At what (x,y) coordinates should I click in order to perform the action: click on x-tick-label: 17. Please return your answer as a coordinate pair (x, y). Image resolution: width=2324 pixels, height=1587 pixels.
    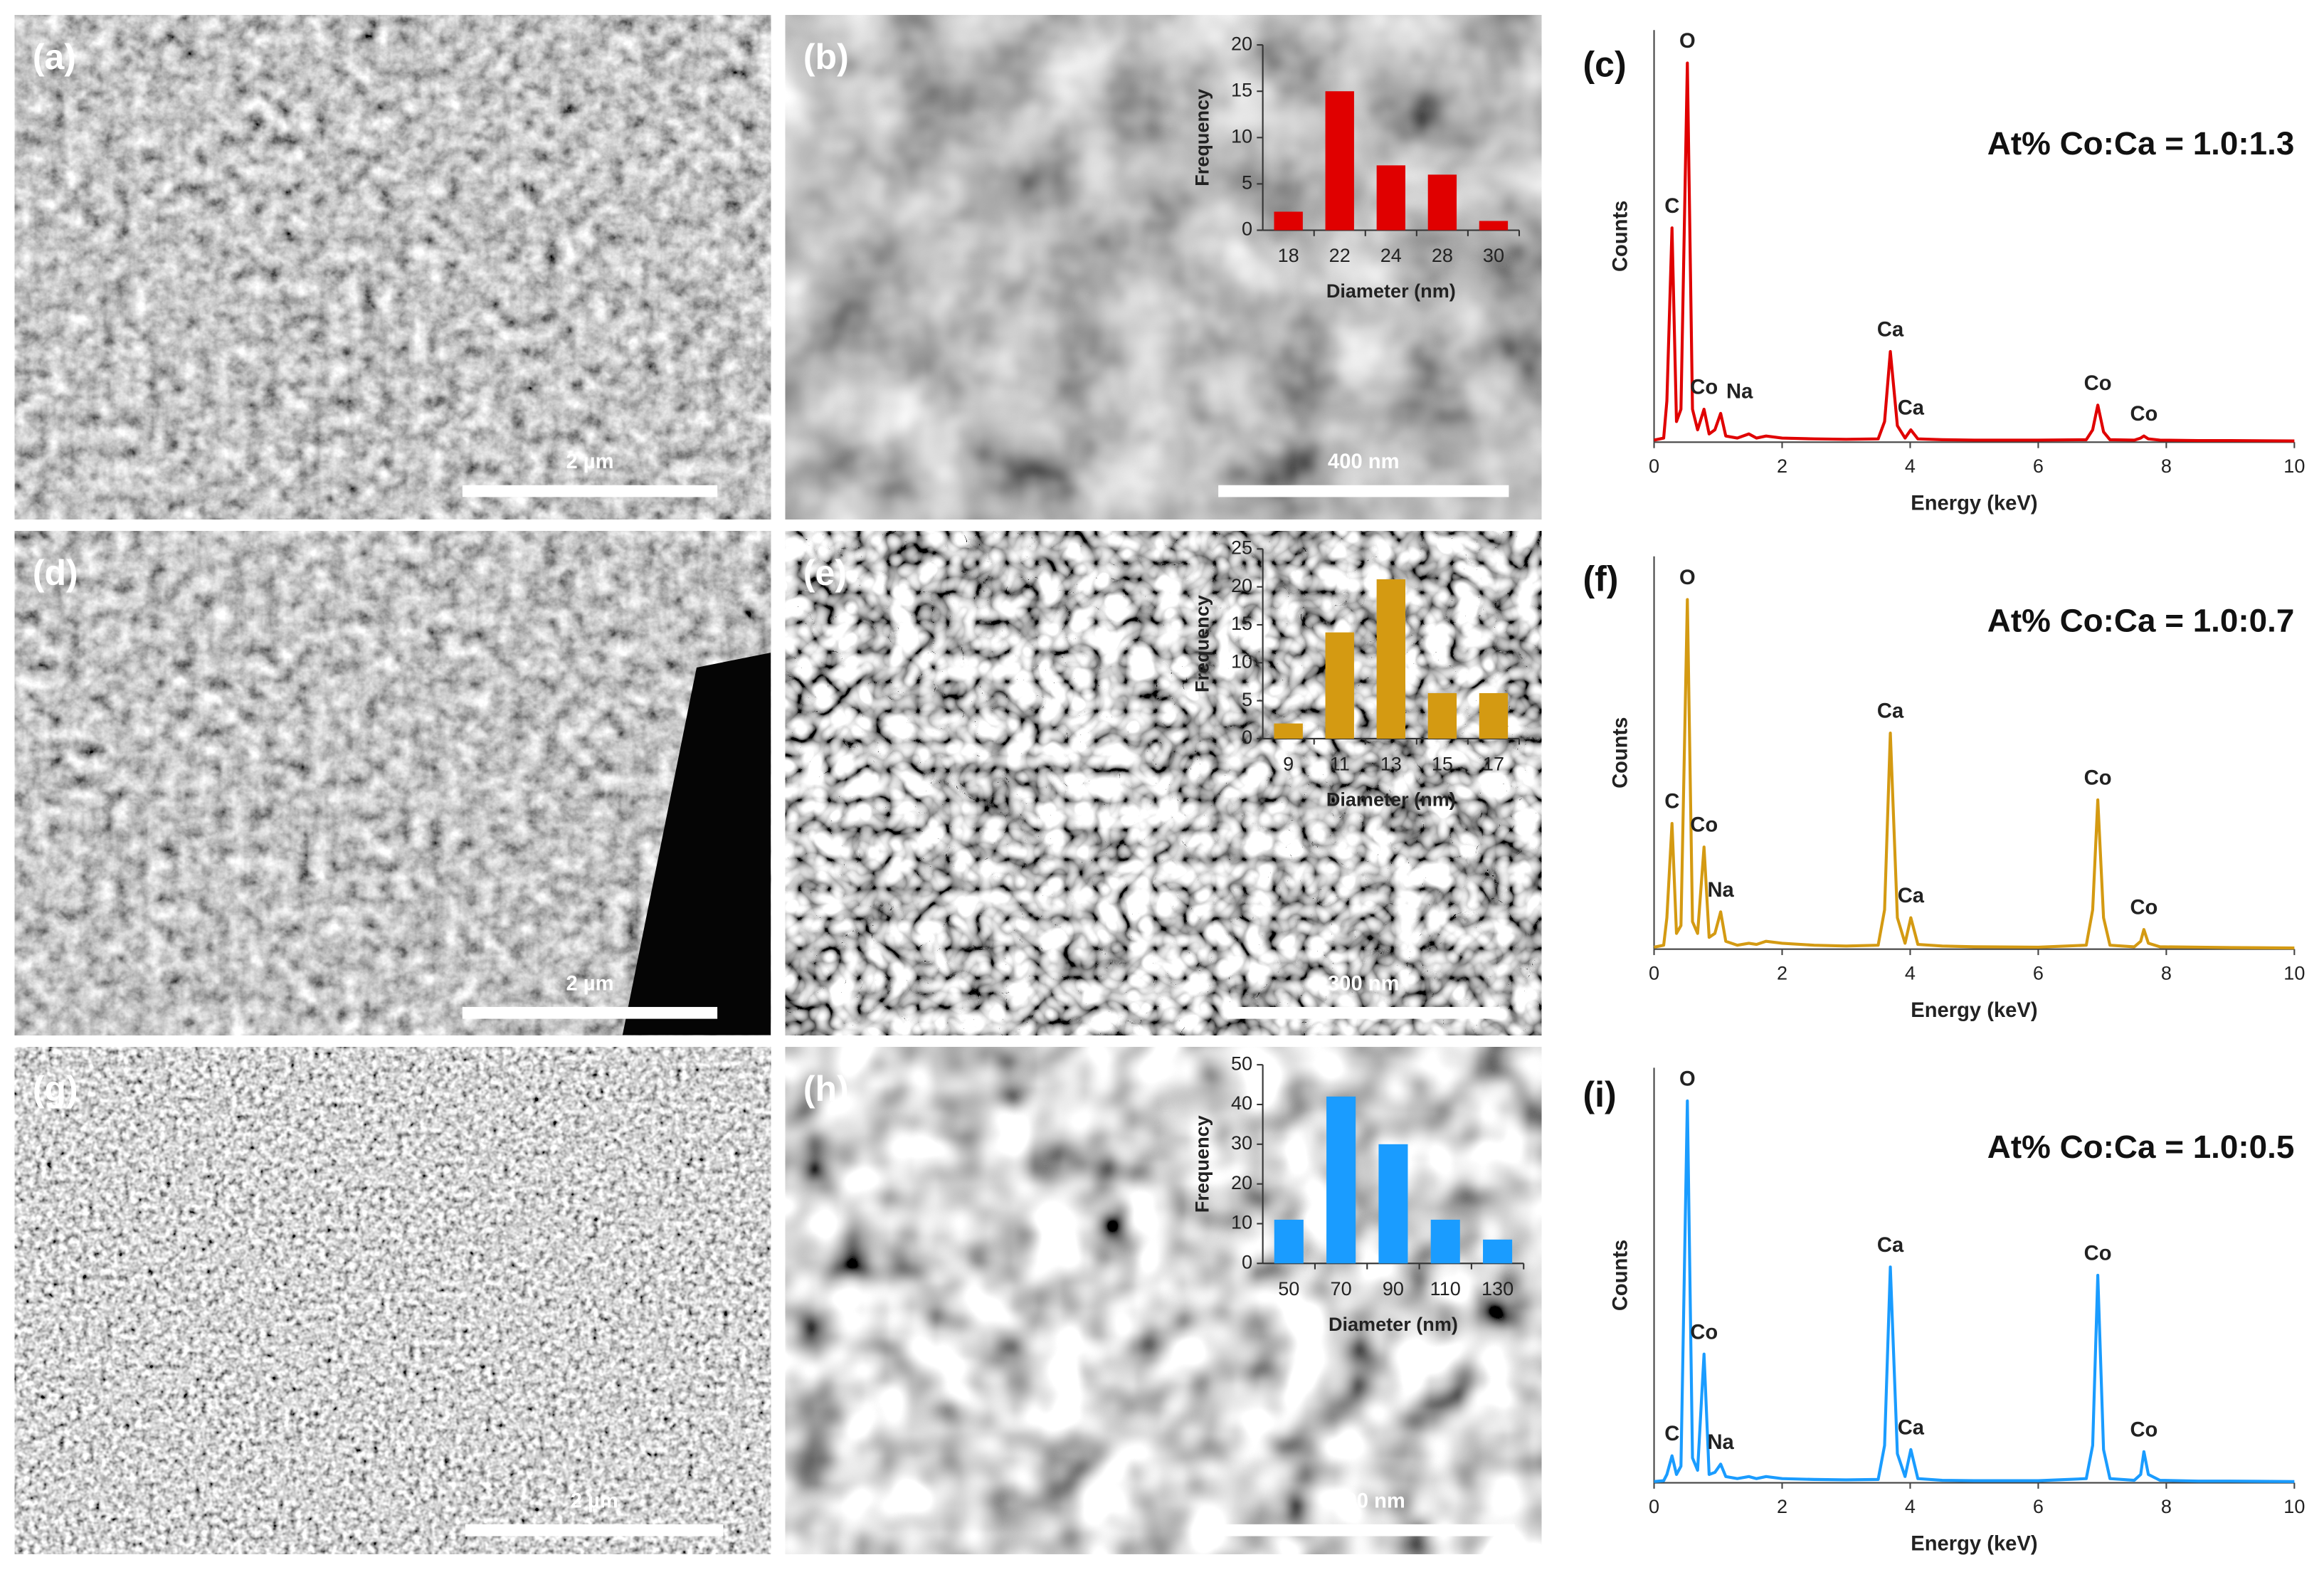
    Looking at the image, I should click on (1494, 764).